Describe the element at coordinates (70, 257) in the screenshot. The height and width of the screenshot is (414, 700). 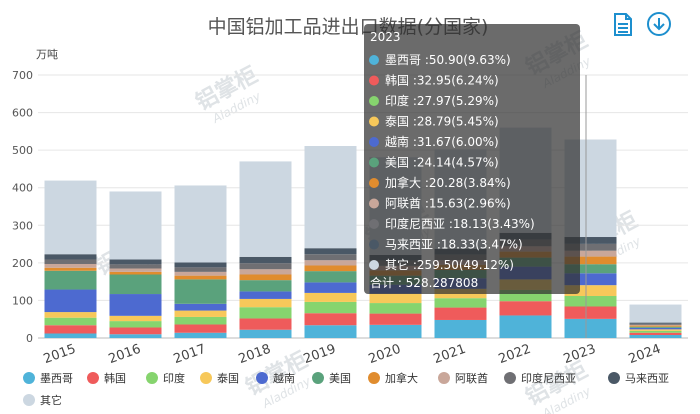
I see `bar-segment-2015-马来西亚` at that location.